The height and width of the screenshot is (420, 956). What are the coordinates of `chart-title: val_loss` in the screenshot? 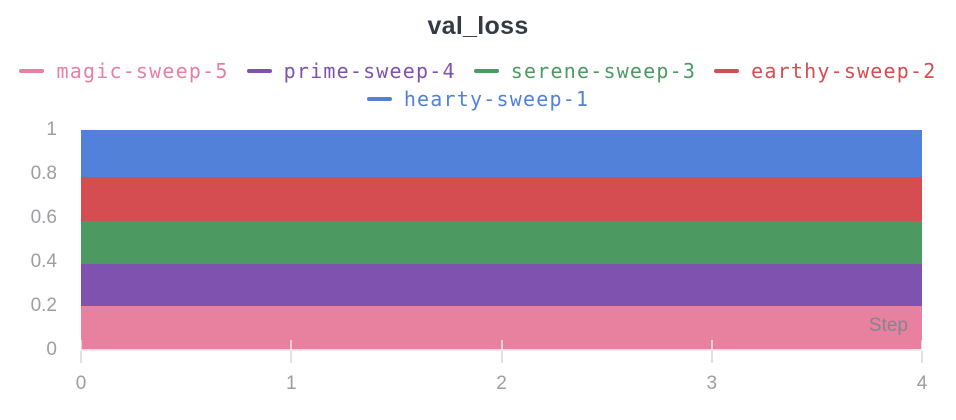 It's located at (478, 26).